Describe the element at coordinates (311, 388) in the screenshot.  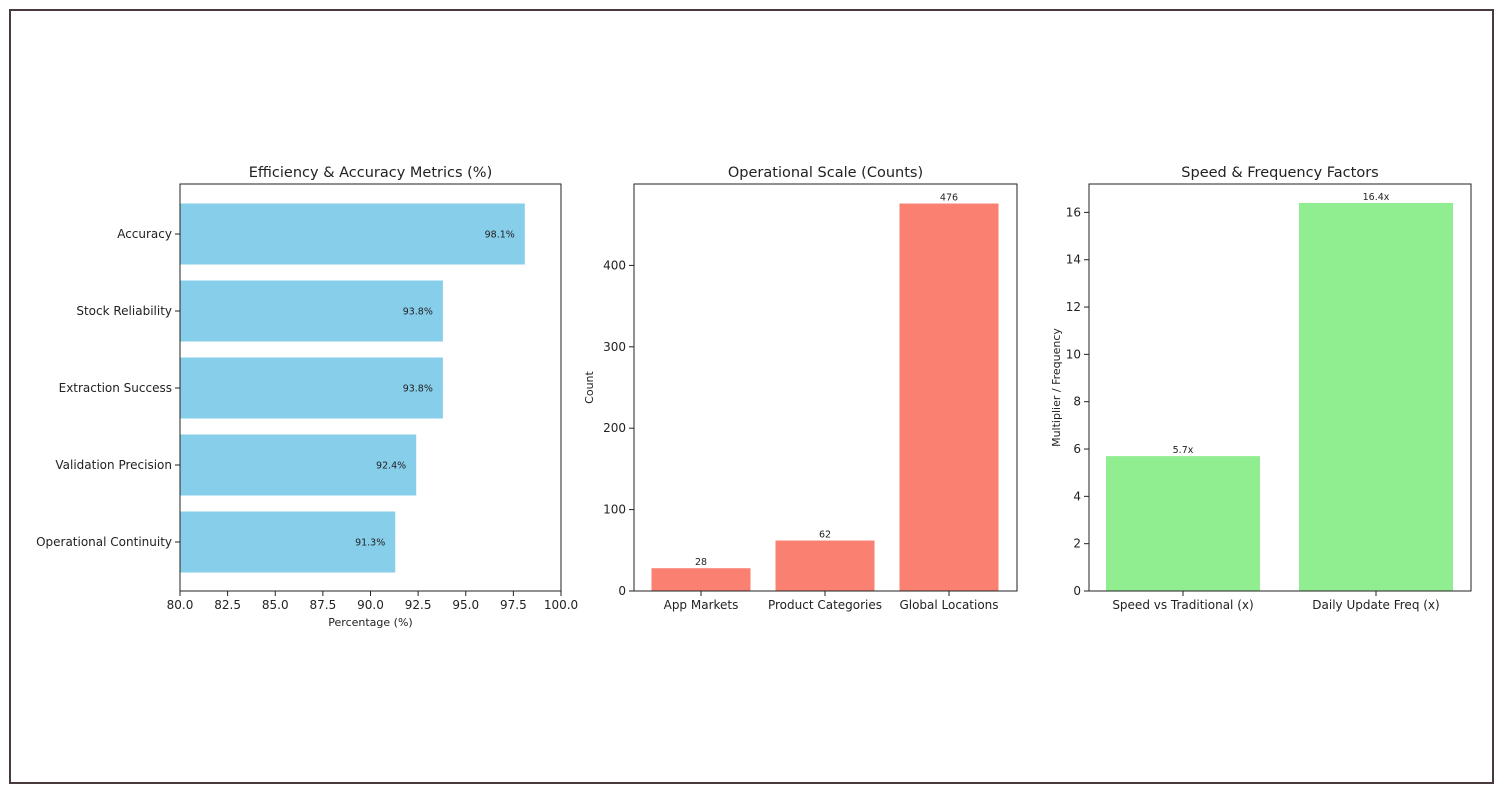
I see `bar-extraction-success` at that location.